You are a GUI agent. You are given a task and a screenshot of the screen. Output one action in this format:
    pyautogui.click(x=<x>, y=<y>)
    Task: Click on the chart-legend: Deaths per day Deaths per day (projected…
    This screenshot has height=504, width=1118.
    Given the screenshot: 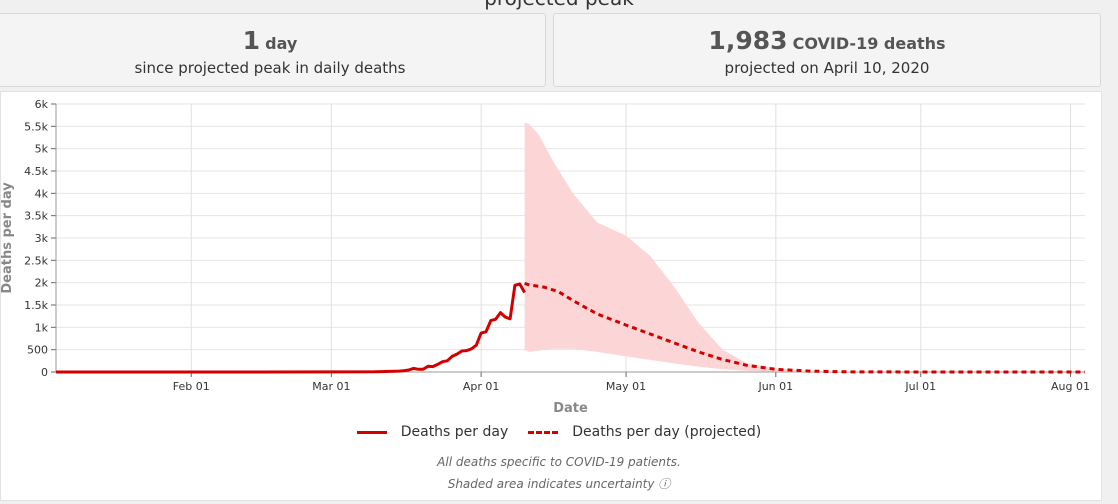 What is the action you would take?
    pyautogui.click(x=559, y=432)
    